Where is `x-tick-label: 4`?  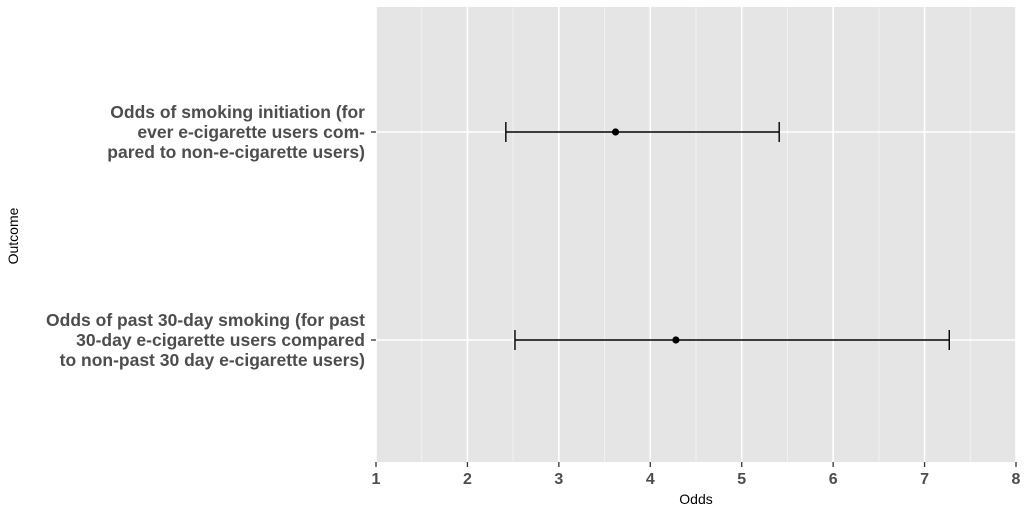 x-tick-label: 4 is located at coordinates (650, 479).